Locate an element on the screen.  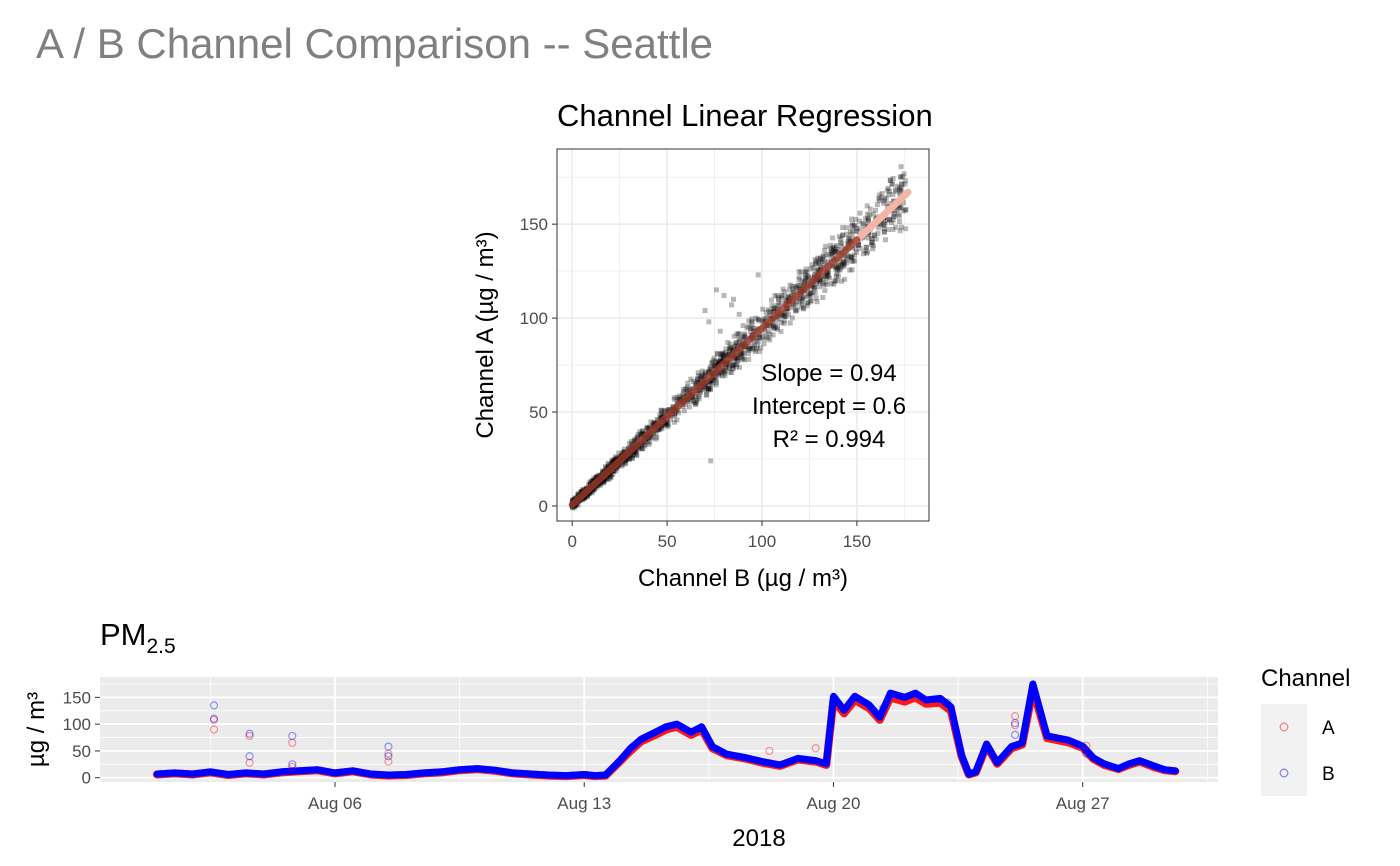
legend-key-a is located at coordinates (1284, 727).